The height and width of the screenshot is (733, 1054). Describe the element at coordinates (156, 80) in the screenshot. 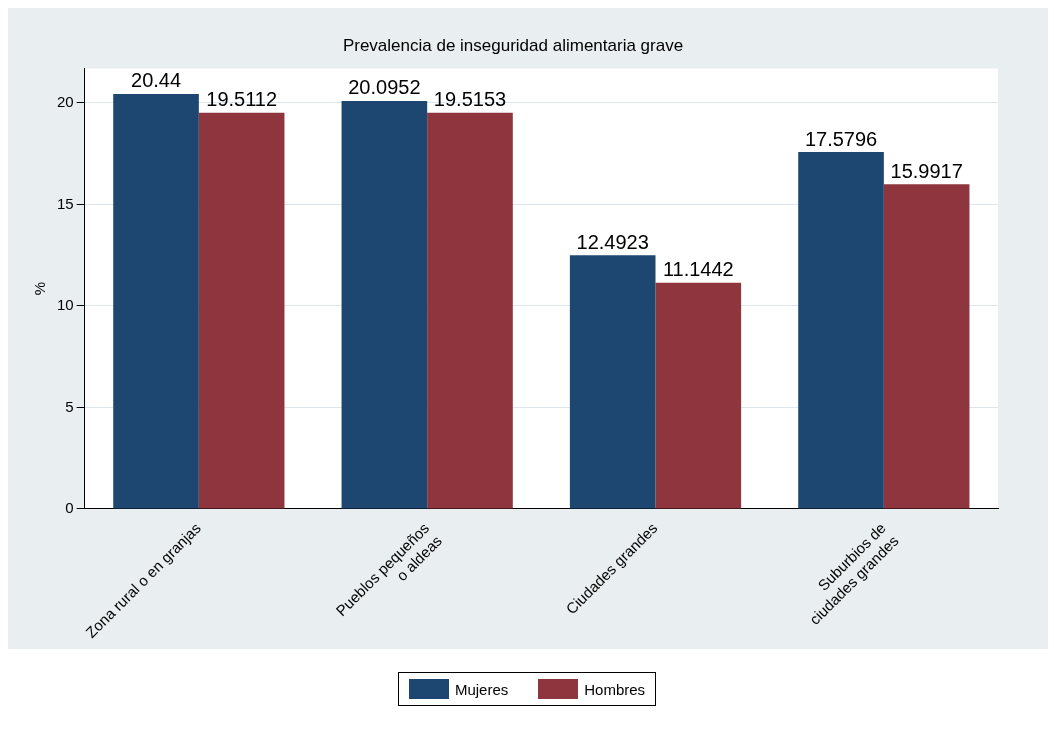

I see `data-label: 20.44` at that location.